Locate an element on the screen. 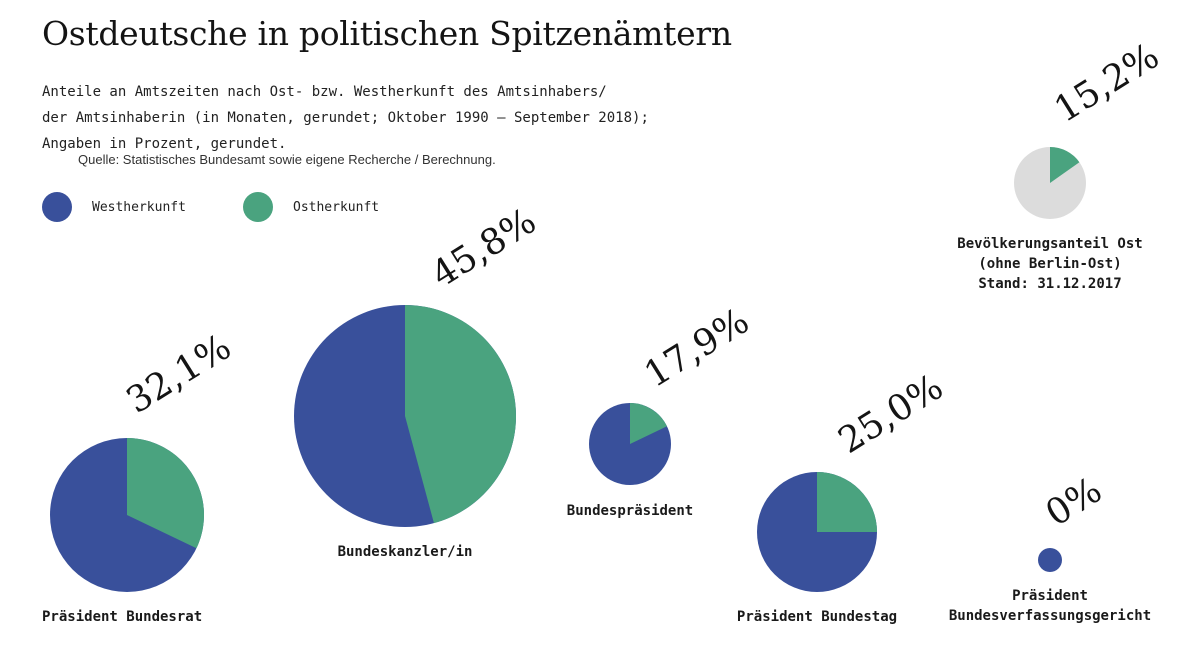  subtitle-line-3: Angaben in Prozent, gerundet. is located at coordinates (164, 144).